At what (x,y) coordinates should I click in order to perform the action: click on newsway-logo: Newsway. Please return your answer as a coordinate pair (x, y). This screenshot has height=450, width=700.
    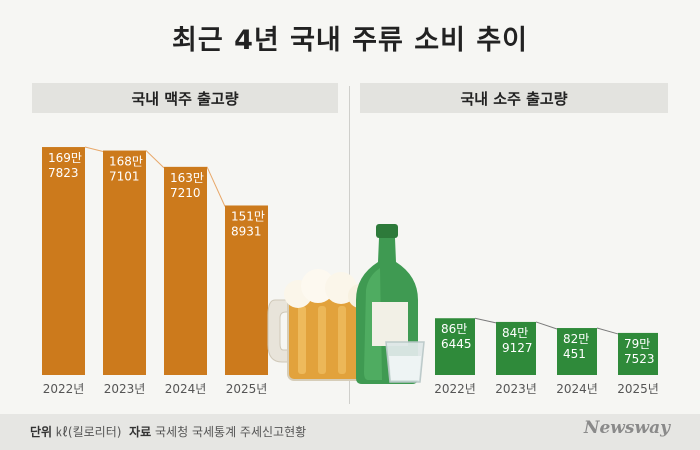
    Looking at the image, I should click on (626, 428).